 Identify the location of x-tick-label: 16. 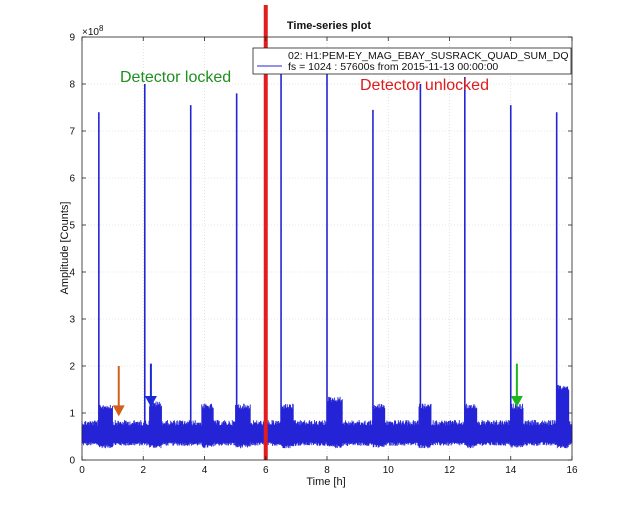
(572, 470).